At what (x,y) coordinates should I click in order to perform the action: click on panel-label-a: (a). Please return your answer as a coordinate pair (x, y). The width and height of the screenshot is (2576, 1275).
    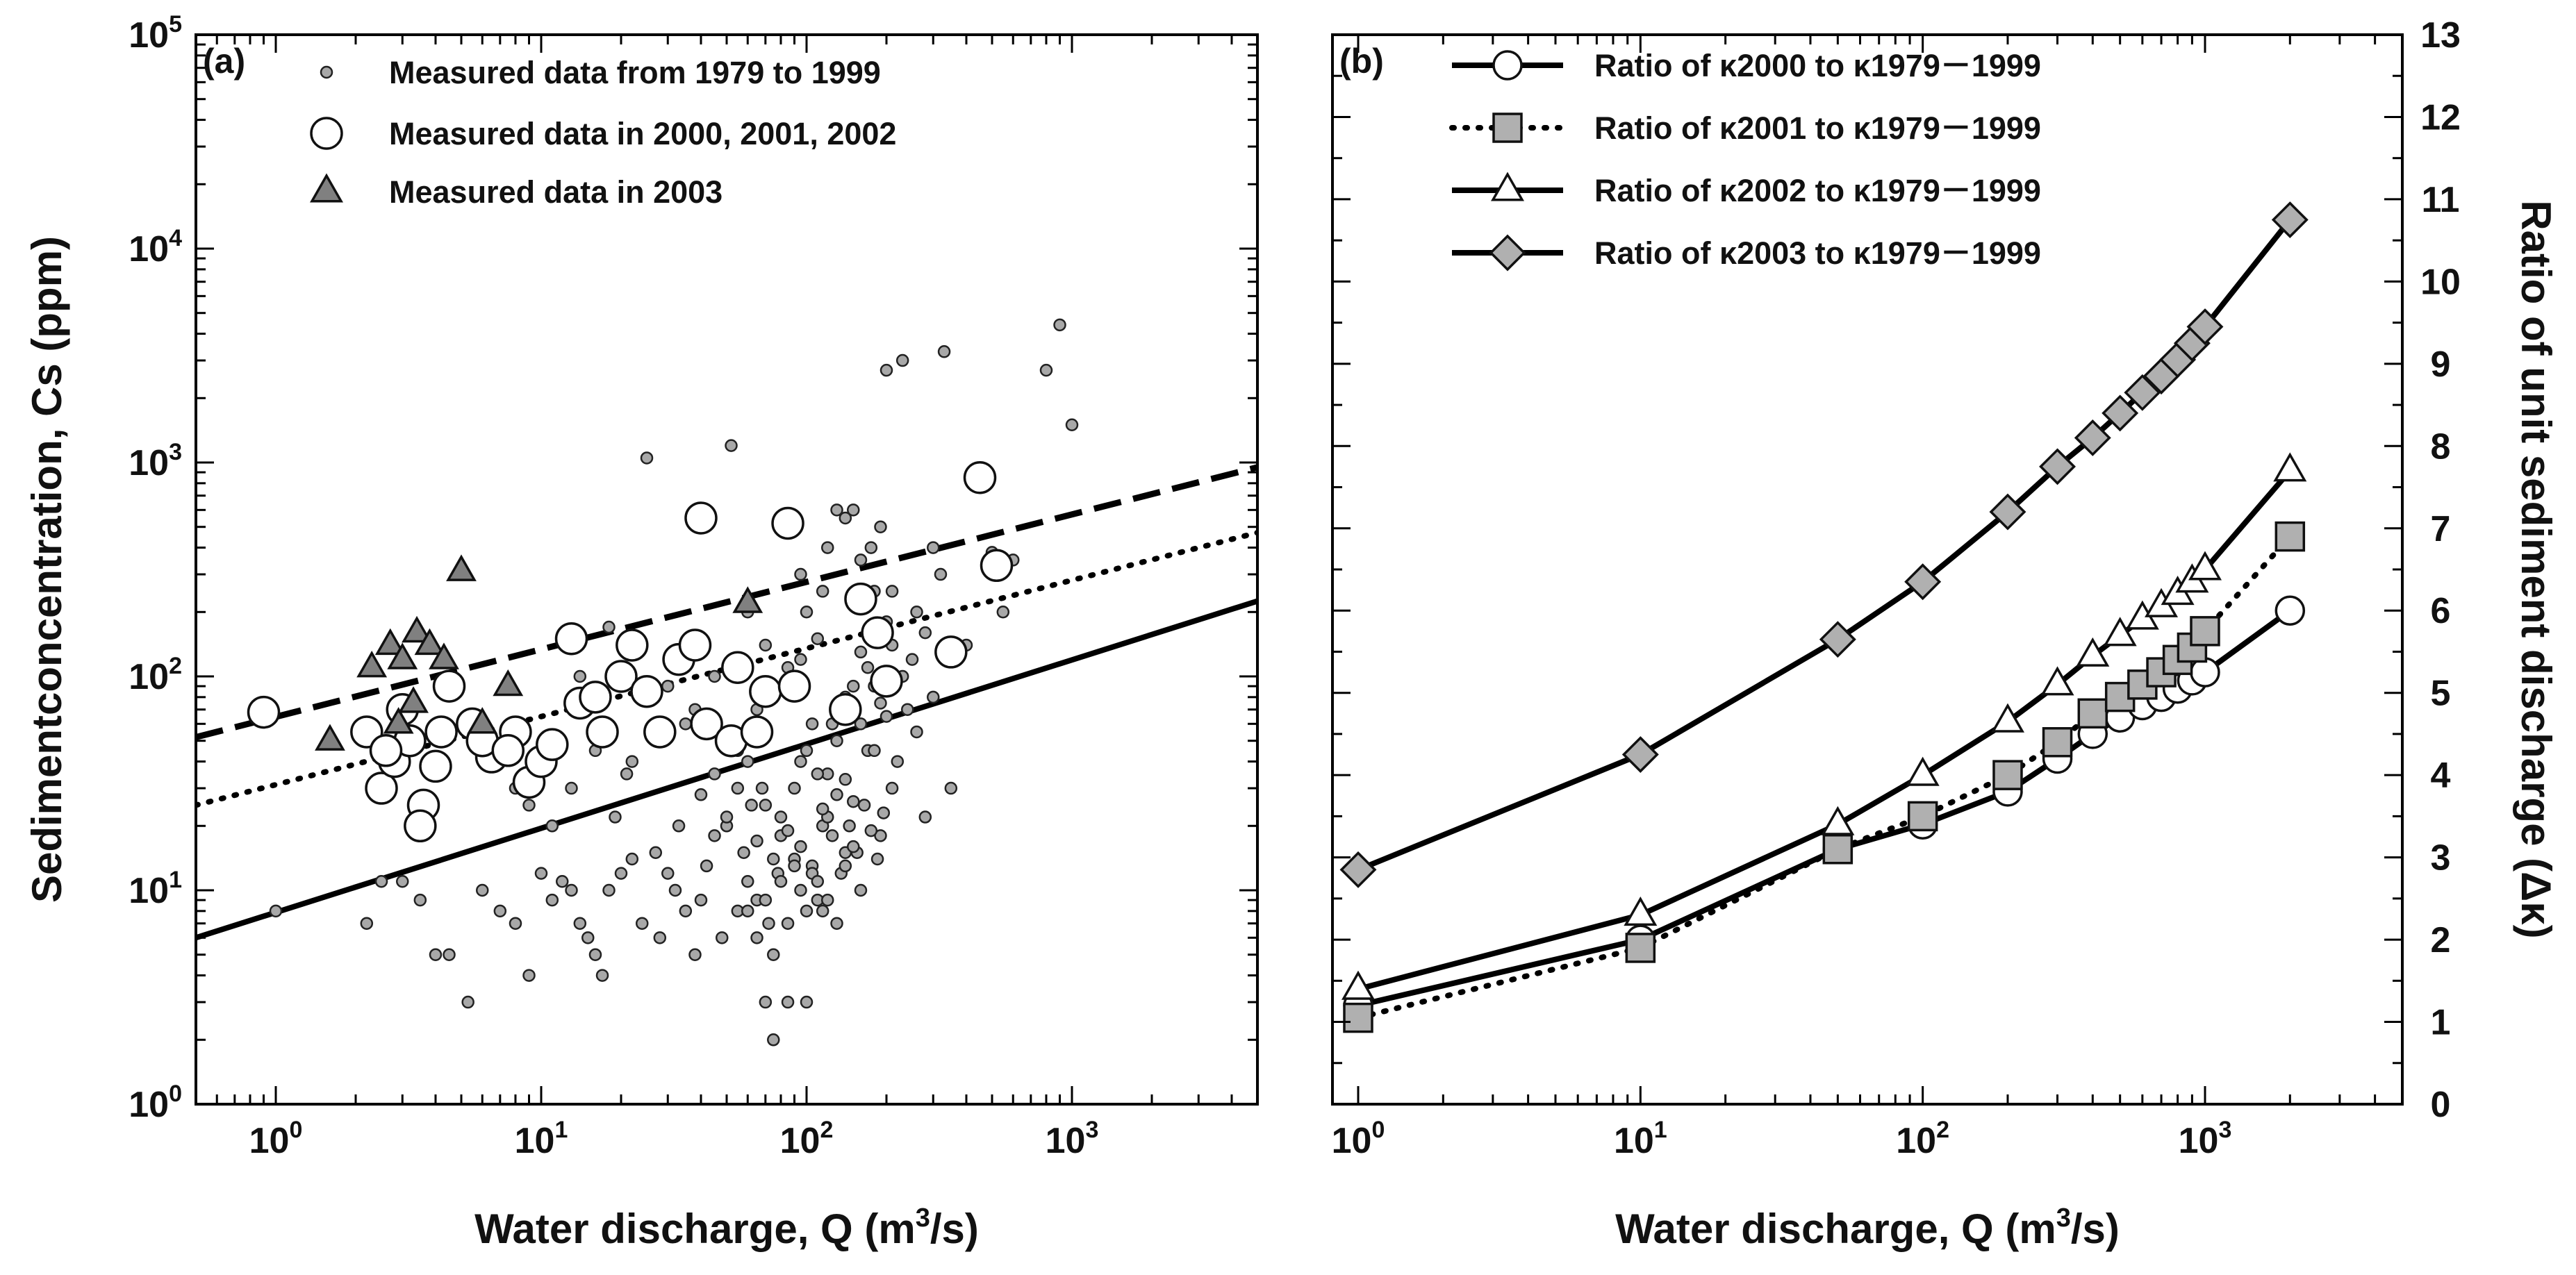
    Looking at the image, I should click on (224, 61).